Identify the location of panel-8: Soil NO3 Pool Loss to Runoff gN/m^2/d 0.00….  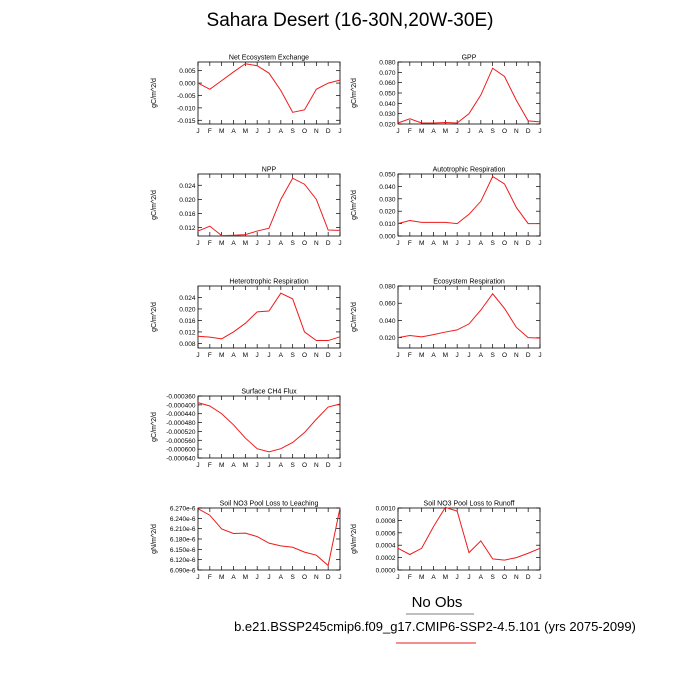
(446, 541).